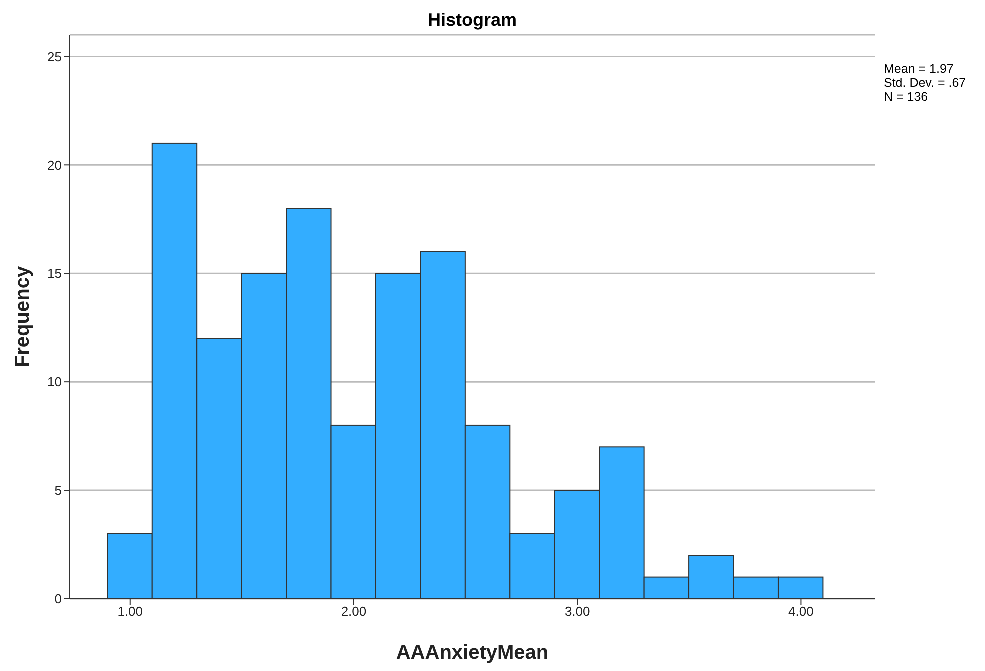 Image resolution: width=985 pixels, height=671 pixels. I want to click on x-tick-label: 2.00, so click(354, 612).